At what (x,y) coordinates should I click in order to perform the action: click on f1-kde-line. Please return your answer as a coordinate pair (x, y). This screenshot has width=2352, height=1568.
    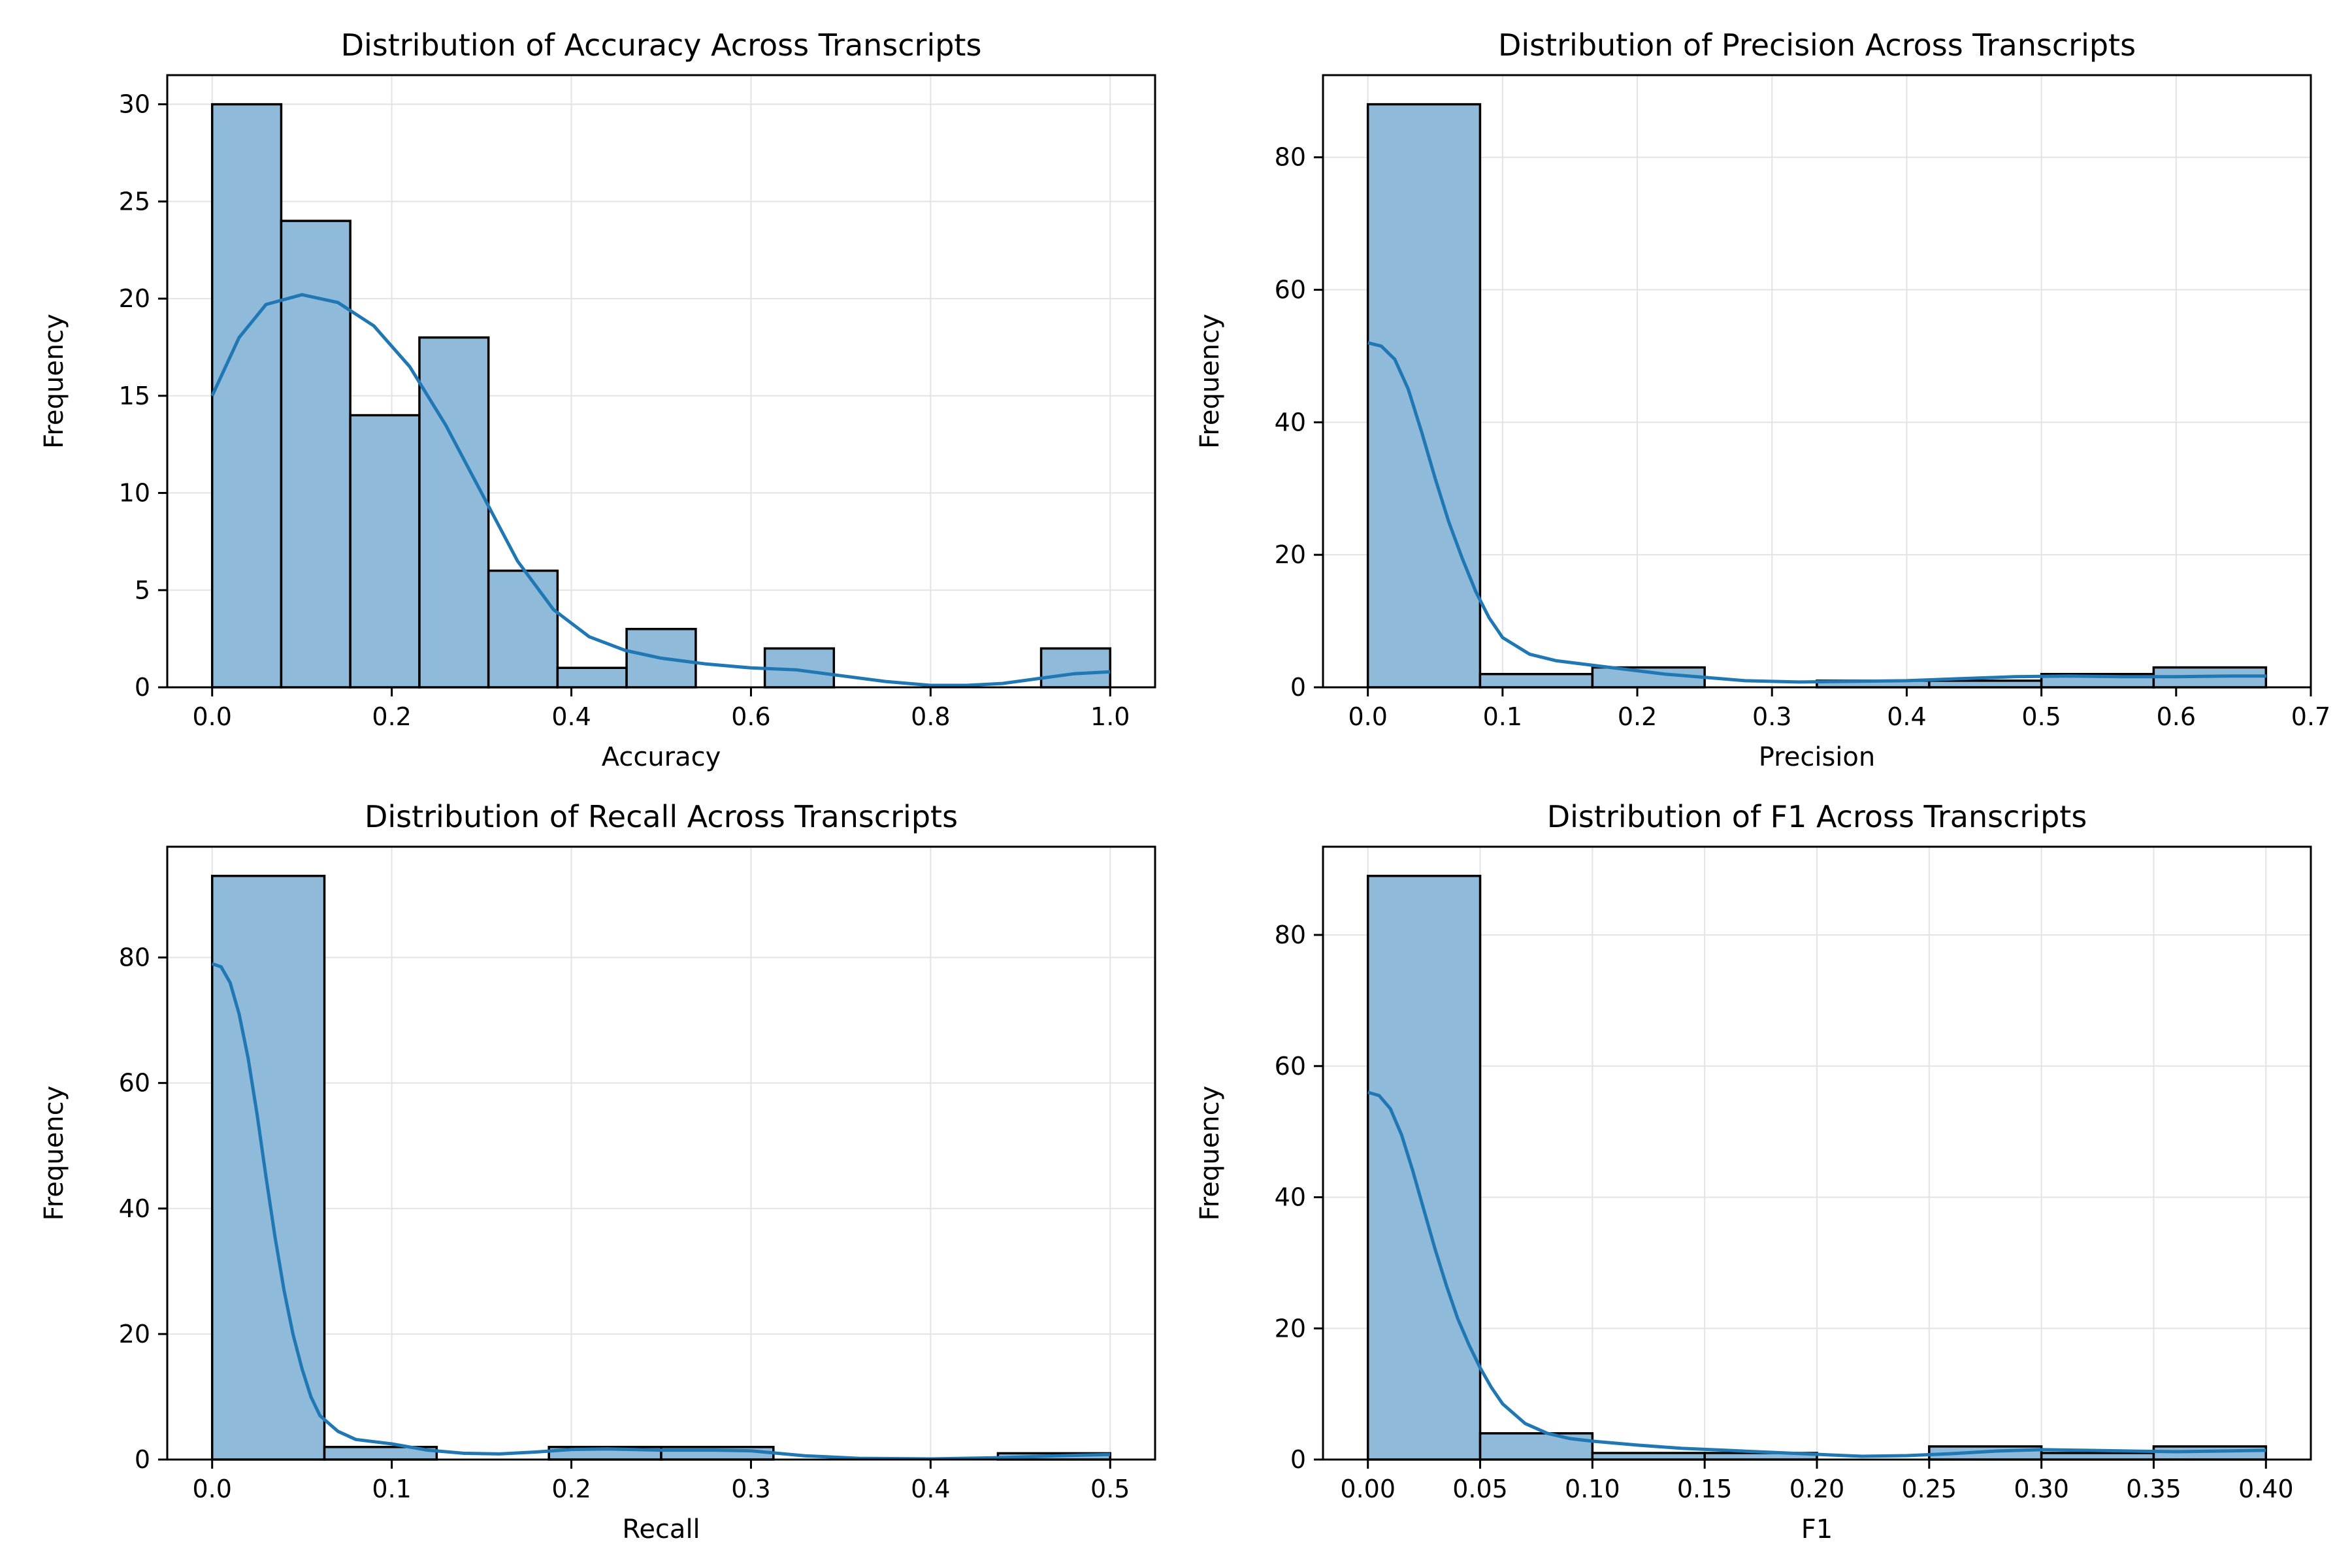
    Looking at the image, I should click on (1816, 1274).